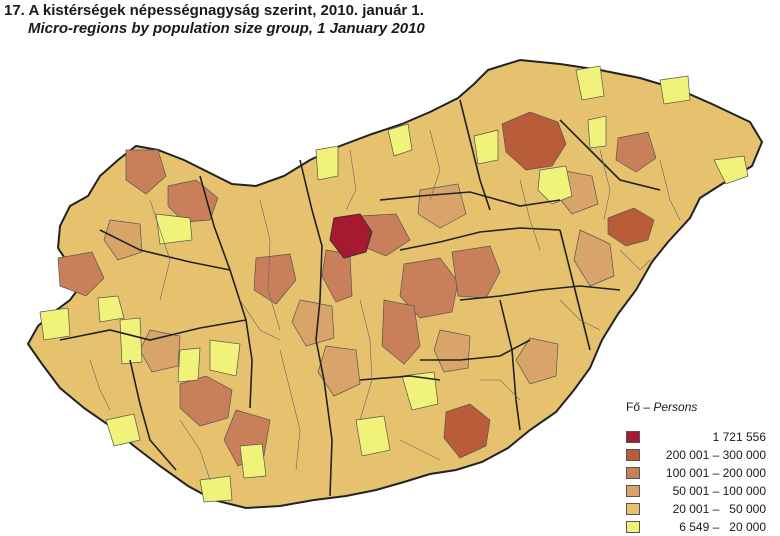 The width and height of the screenshot is (780, 536). What do you see at coordinates (719, 509) in the screenshot?
I see `legend-label: 20 001 – 50 000` at bounding box center [719, 509].